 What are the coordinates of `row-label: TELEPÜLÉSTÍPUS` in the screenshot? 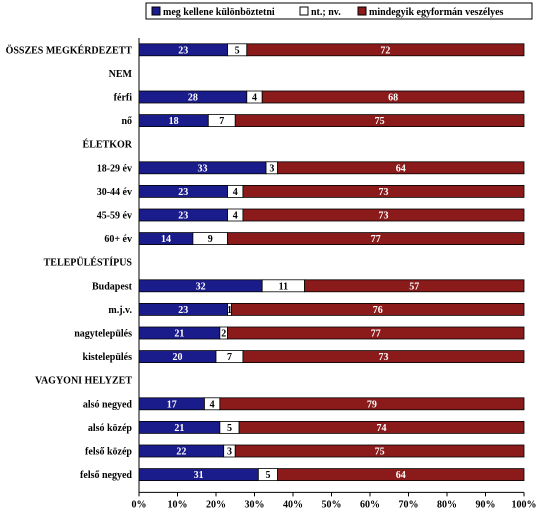 It's located at (88, 262).